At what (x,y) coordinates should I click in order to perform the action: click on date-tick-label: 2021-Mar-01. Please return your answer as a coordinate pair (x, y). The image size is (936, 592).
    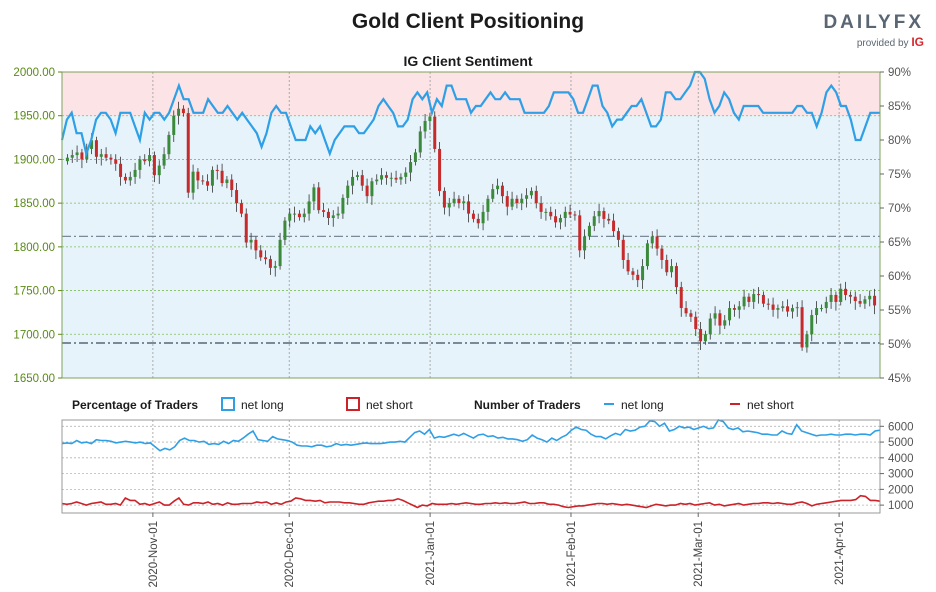
    Looking at the image, I should click on (699, 554).